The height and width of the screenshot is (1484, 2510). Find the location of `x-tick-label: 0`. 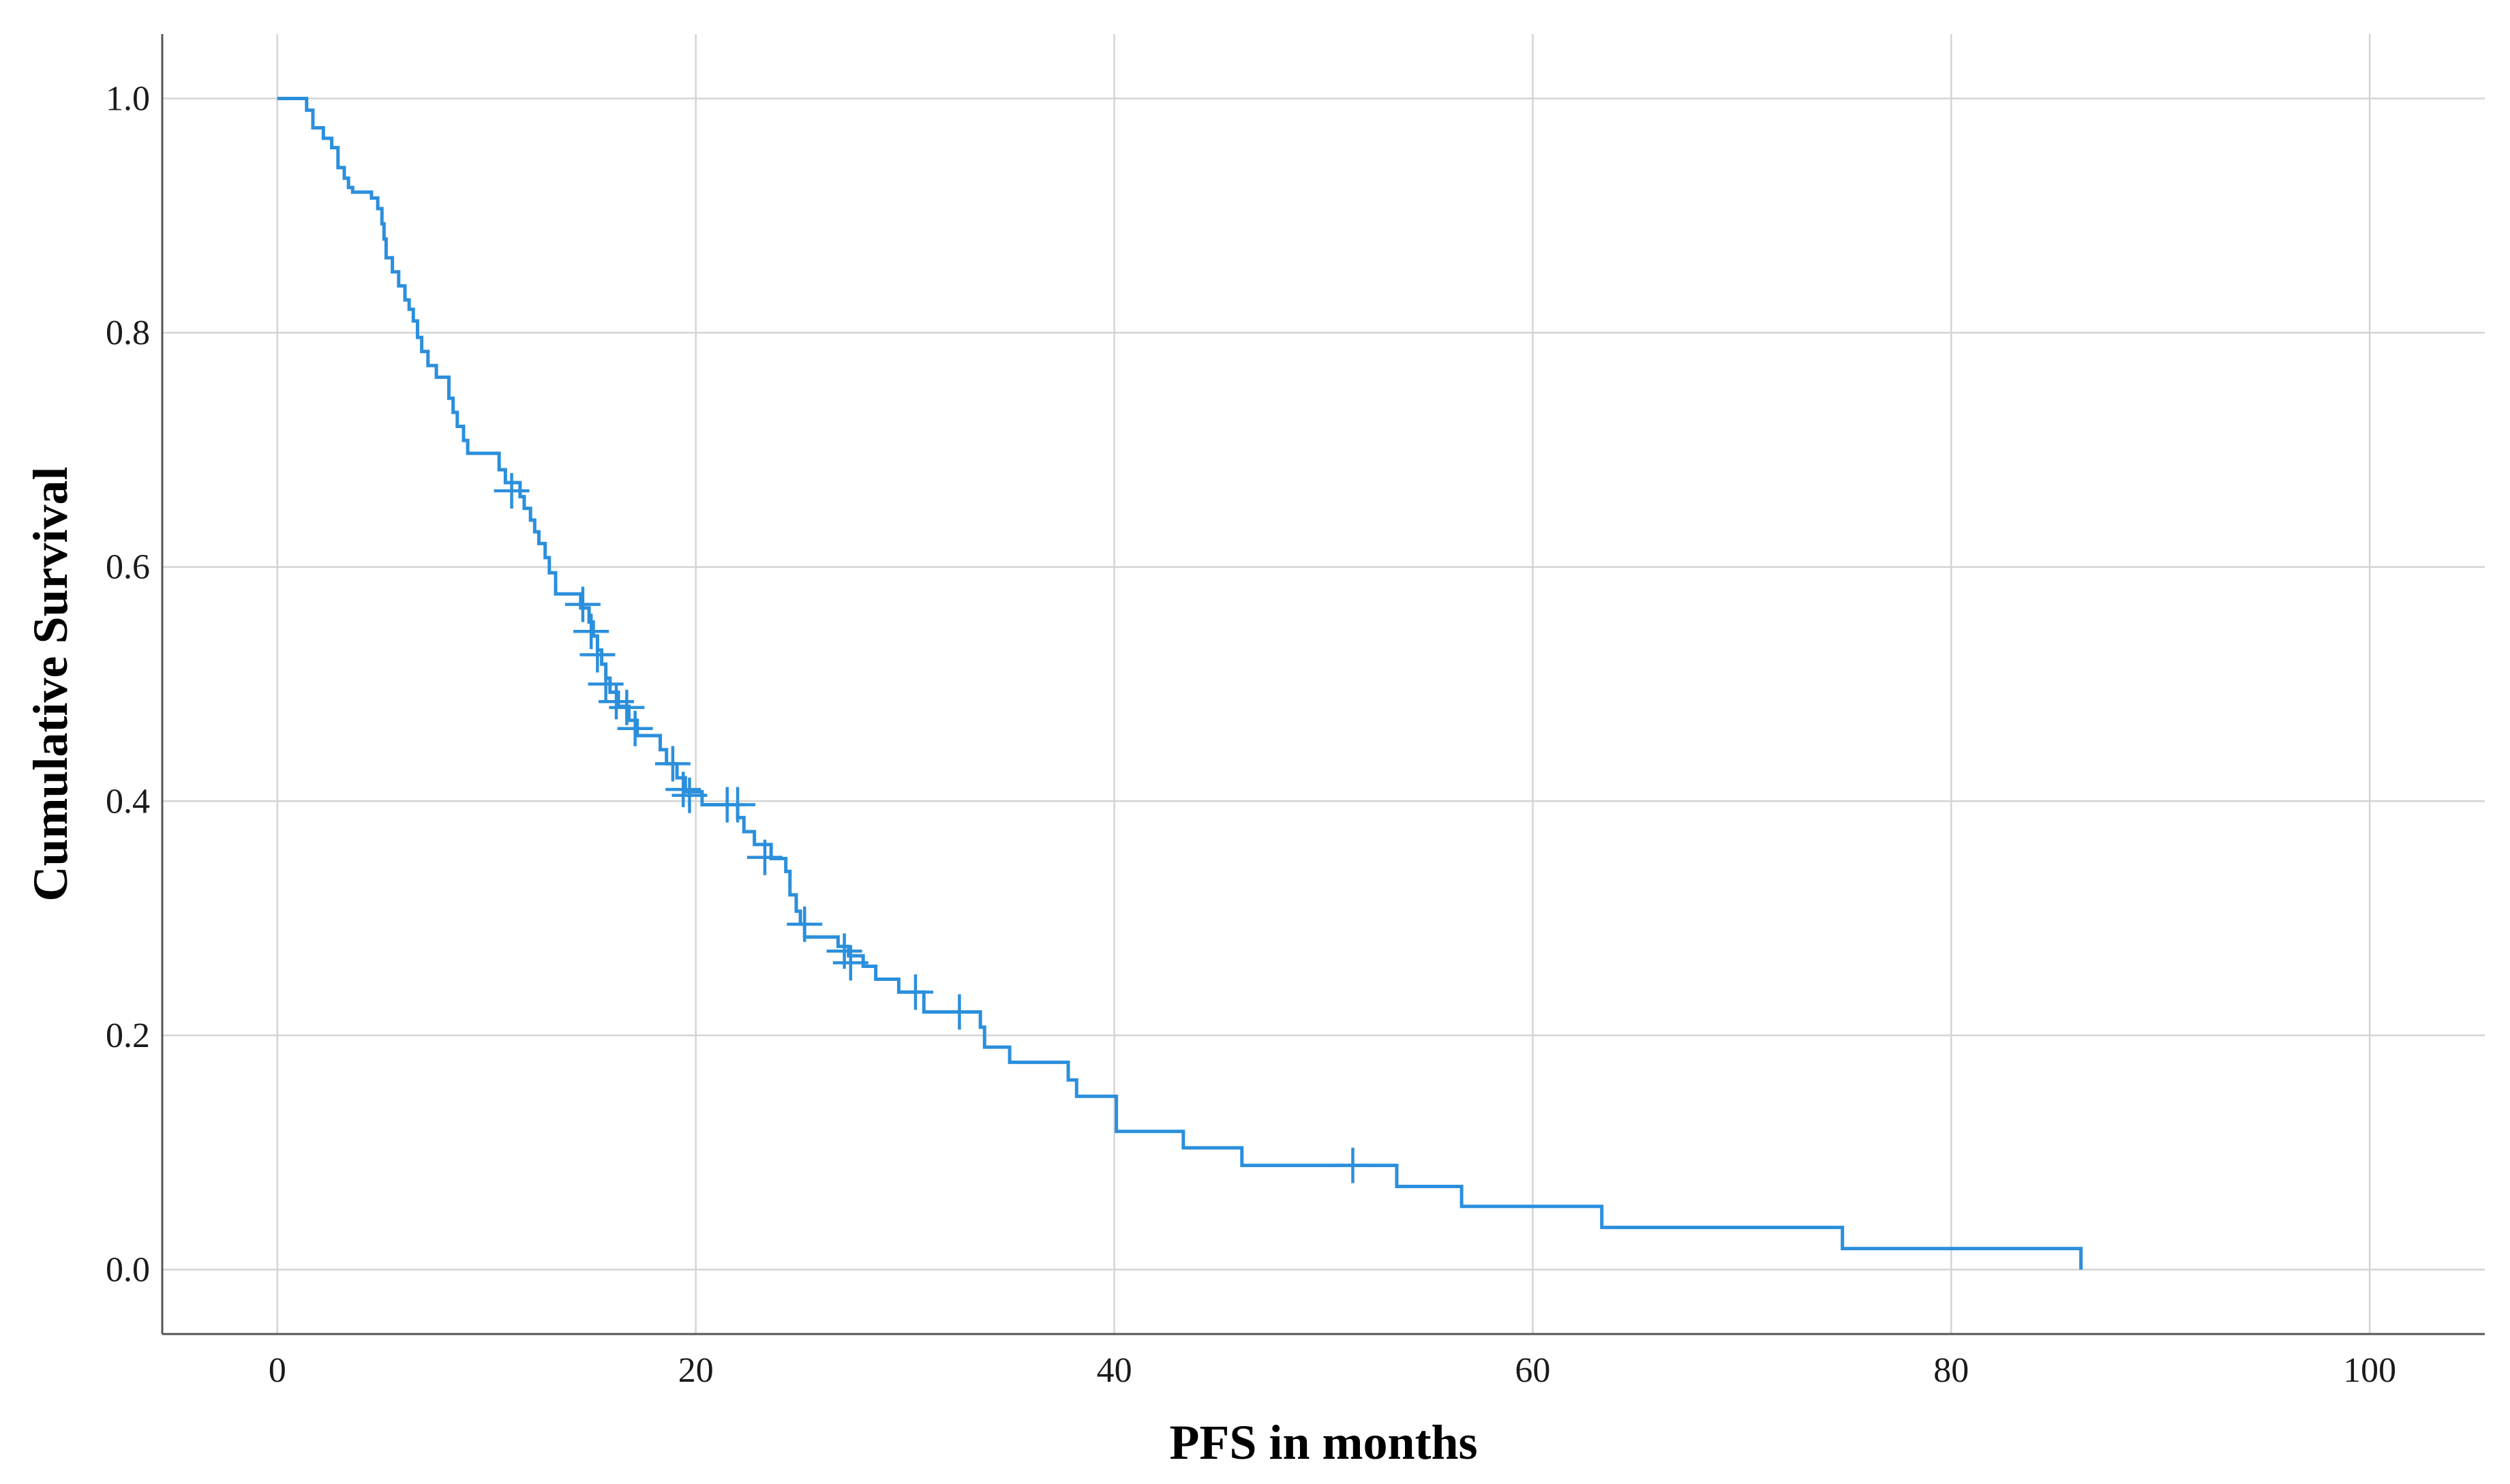

x-tick-label: 0 is located at coordinates (277, 1370).